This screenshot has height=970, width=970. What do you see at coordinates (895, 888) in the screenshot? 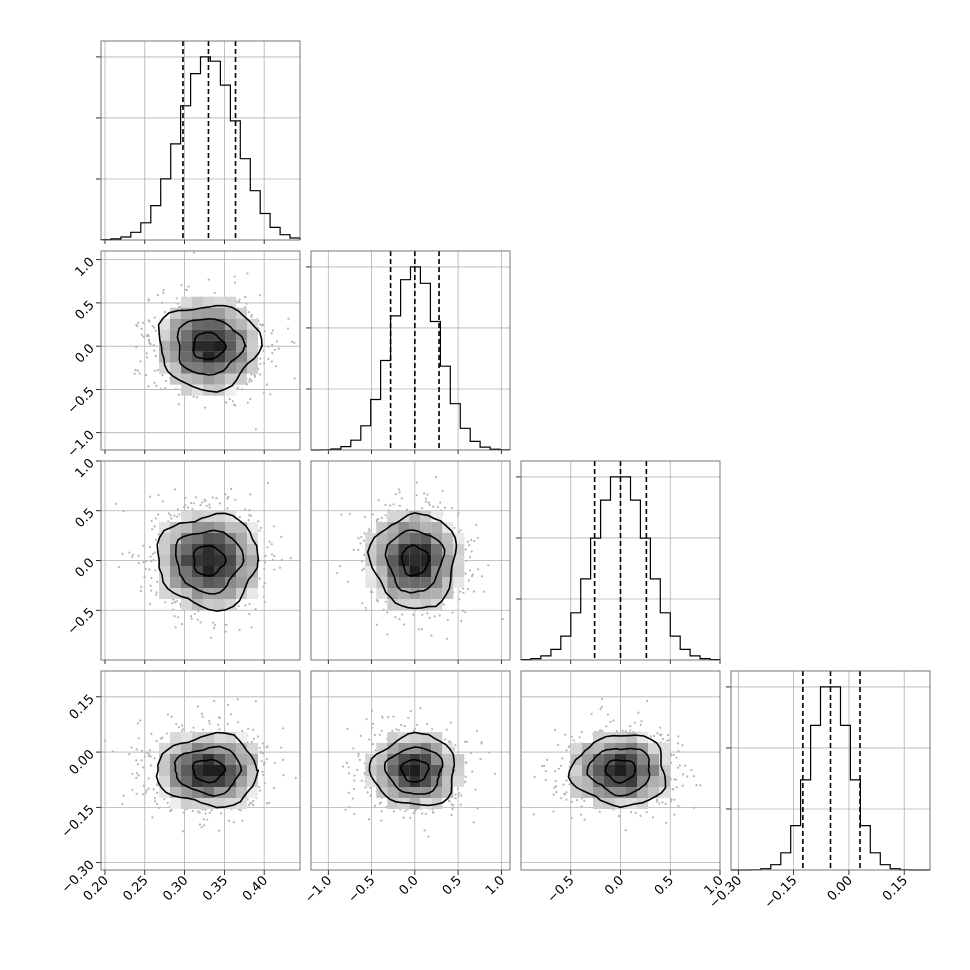
I see `x-tick-label: 0.15` at bounding box center [895, 888].